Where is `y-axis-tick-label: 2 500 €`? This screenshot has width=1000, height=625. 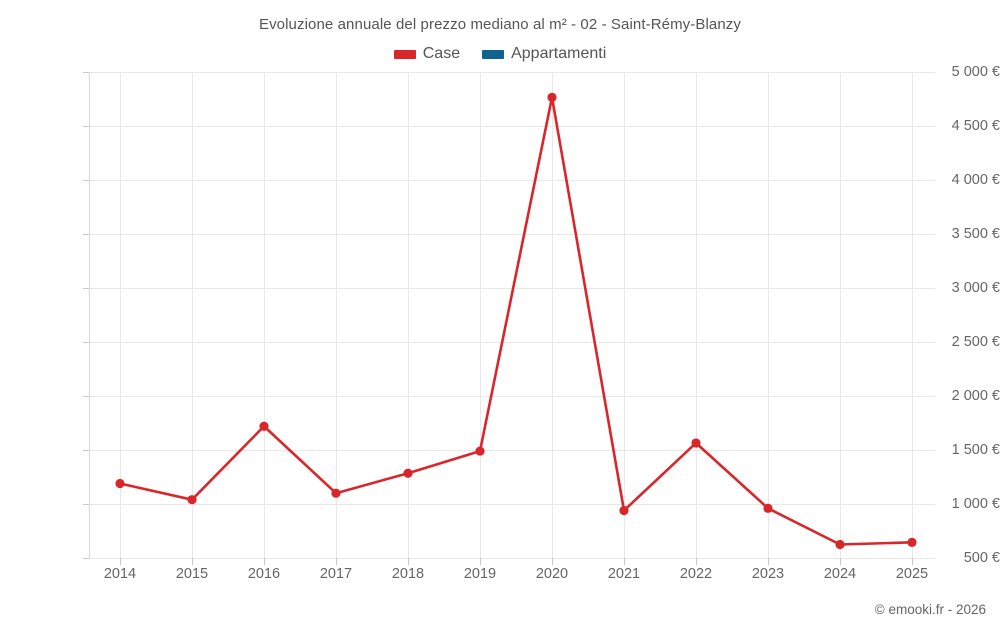
y-axis-tick-label: 2 500 € is located at coordinates (975, 342).